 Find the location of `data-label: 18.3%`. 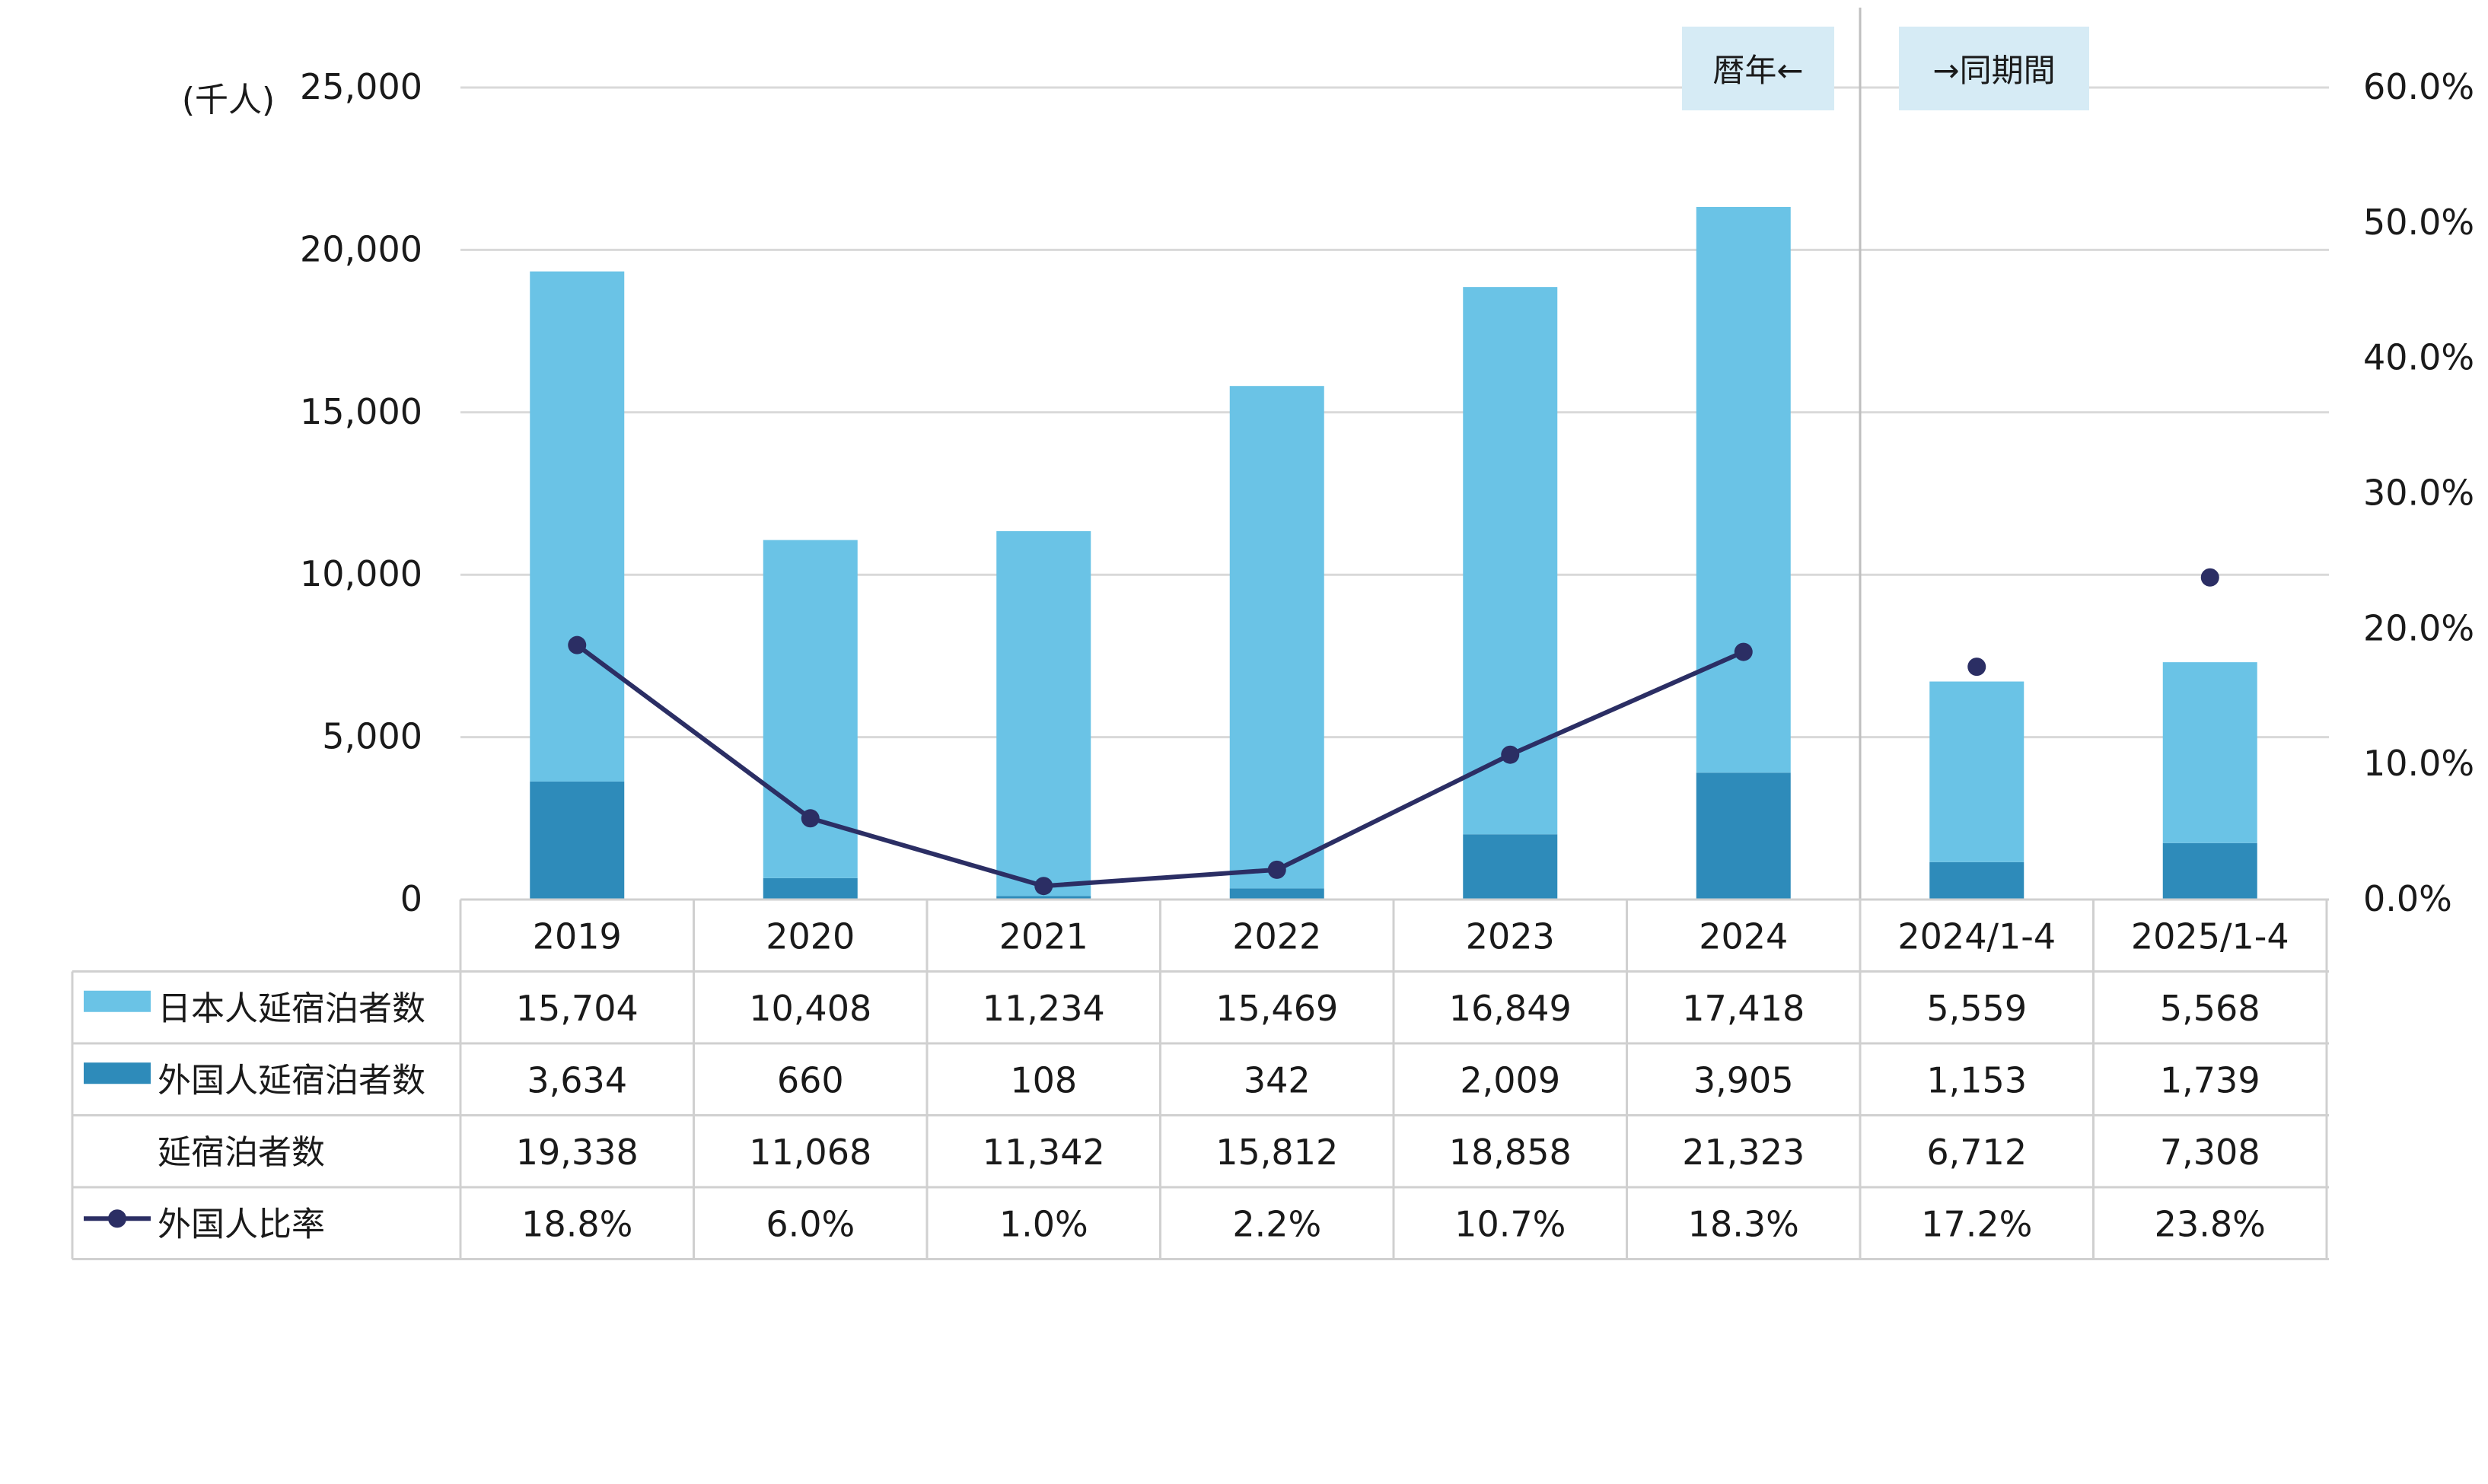

data-label: 18.3% is located at coordinates (1743, 1223).